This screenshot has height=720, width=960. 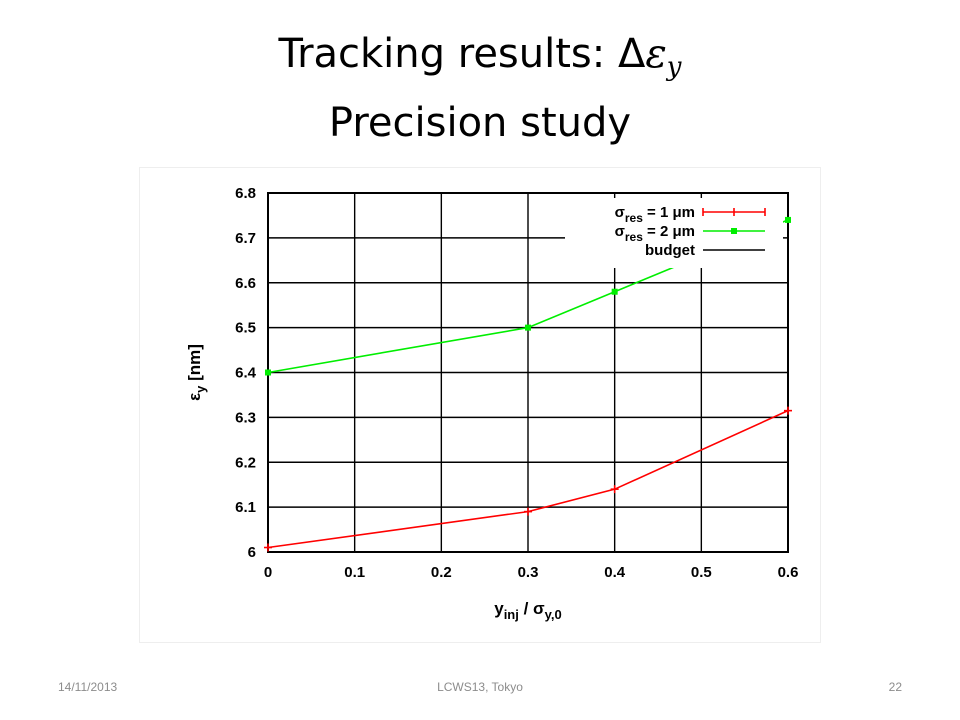 What do you see at coordinates (200, 389) in the screenshot?
I see `y-label-subscript: y` at bounding box center [200, 389].